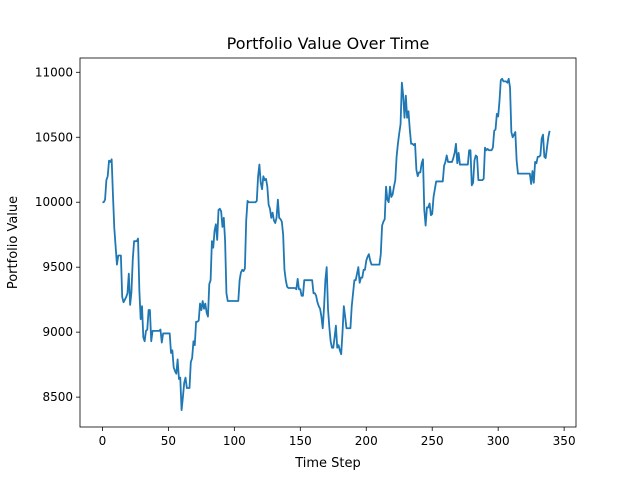 The width and height of the screenshot is (640, 480). What do you see at coordinates (498, 441) in the screenshot?
I see `x-tick-label: 300` at bounding box center [498, 441].